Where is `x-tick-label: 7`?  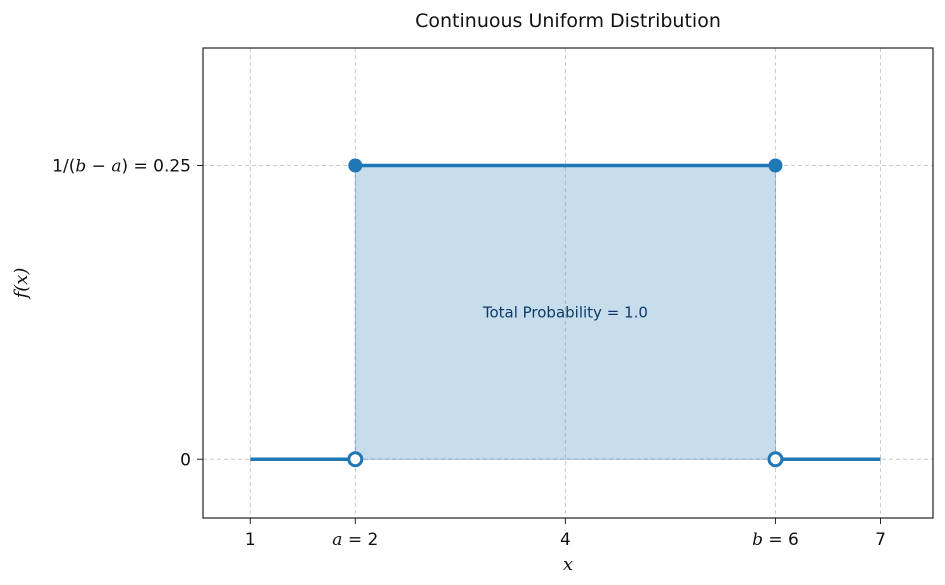 x-tick-label: 7 is located at coordinates (880, 540).